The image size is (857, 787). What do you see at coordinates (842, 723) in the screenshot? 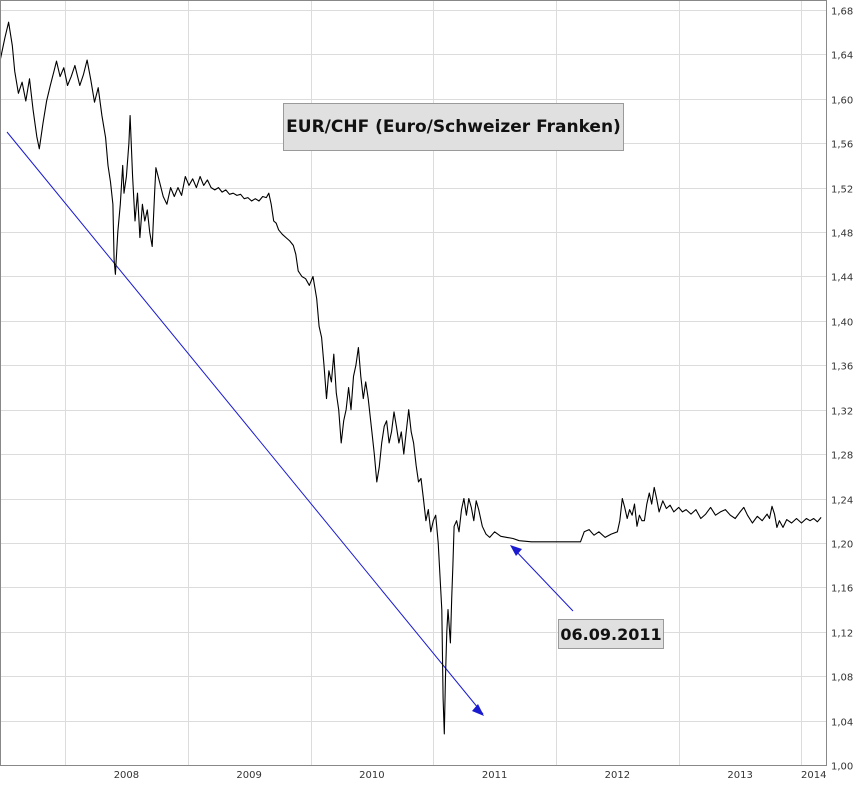
I see `y-tick-label: 1,04` at bounding box center [842, 723].